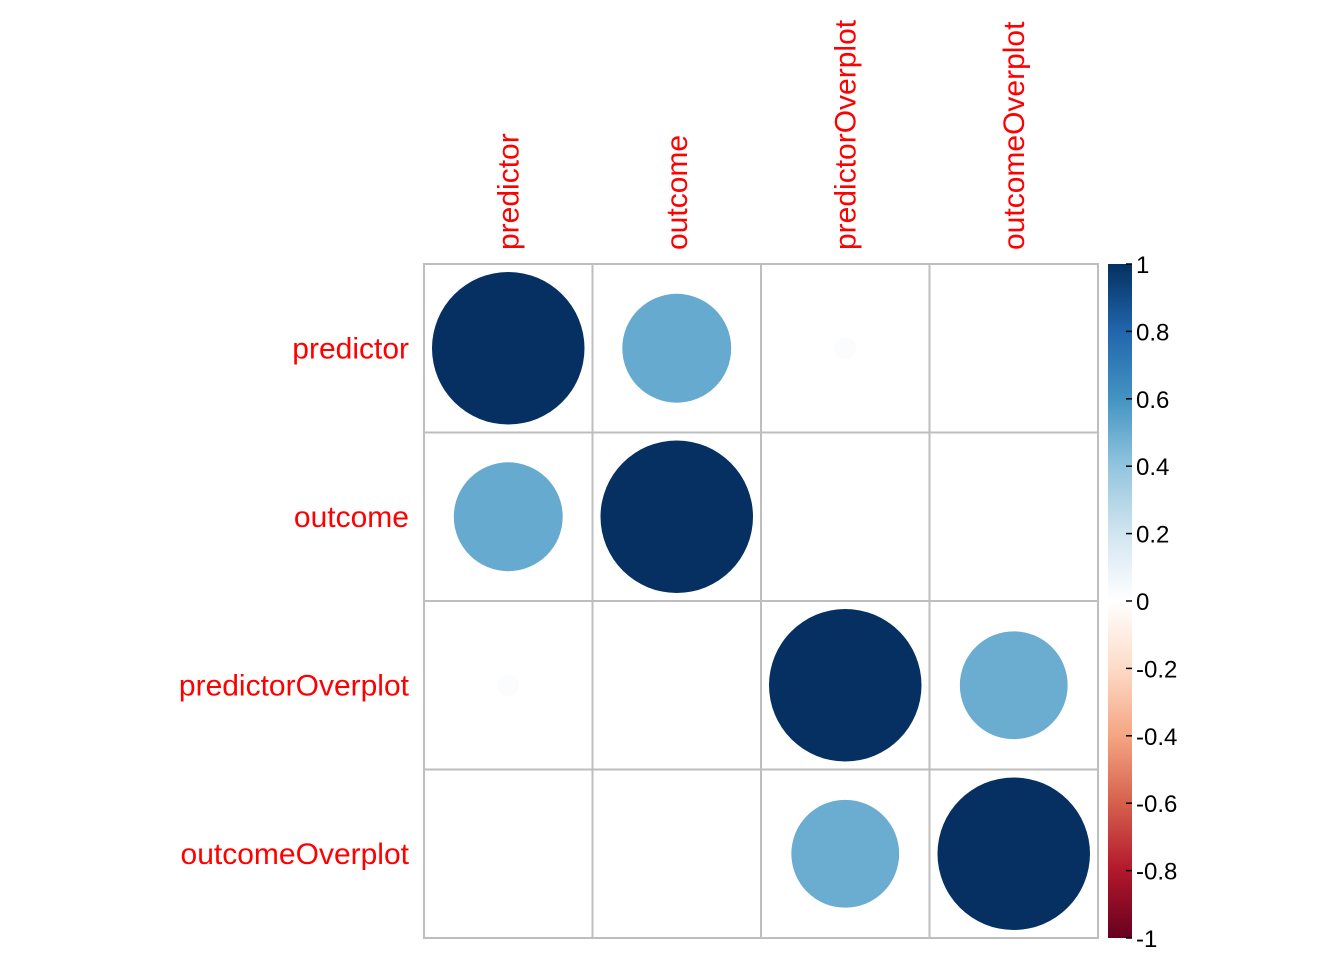 This screenshot has height=960, width=1344. What do you see at coordinates (1152, 467) in the screenshot?
I see `colorbar-tick-label: 0.4` at bounding box center [1152, 467].